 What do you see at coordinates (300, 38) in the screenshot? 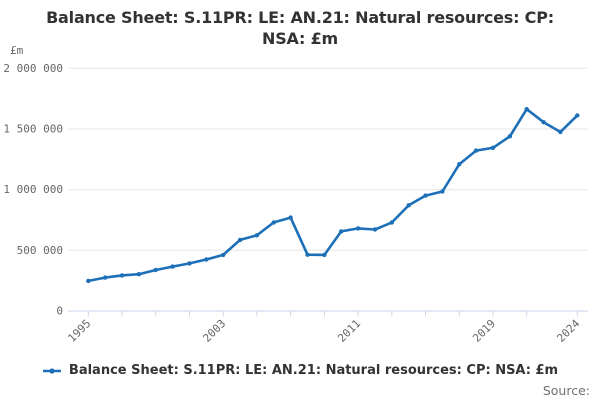
I see `chart-title-line2: NSA: £m` at bounding box center [300, 38].